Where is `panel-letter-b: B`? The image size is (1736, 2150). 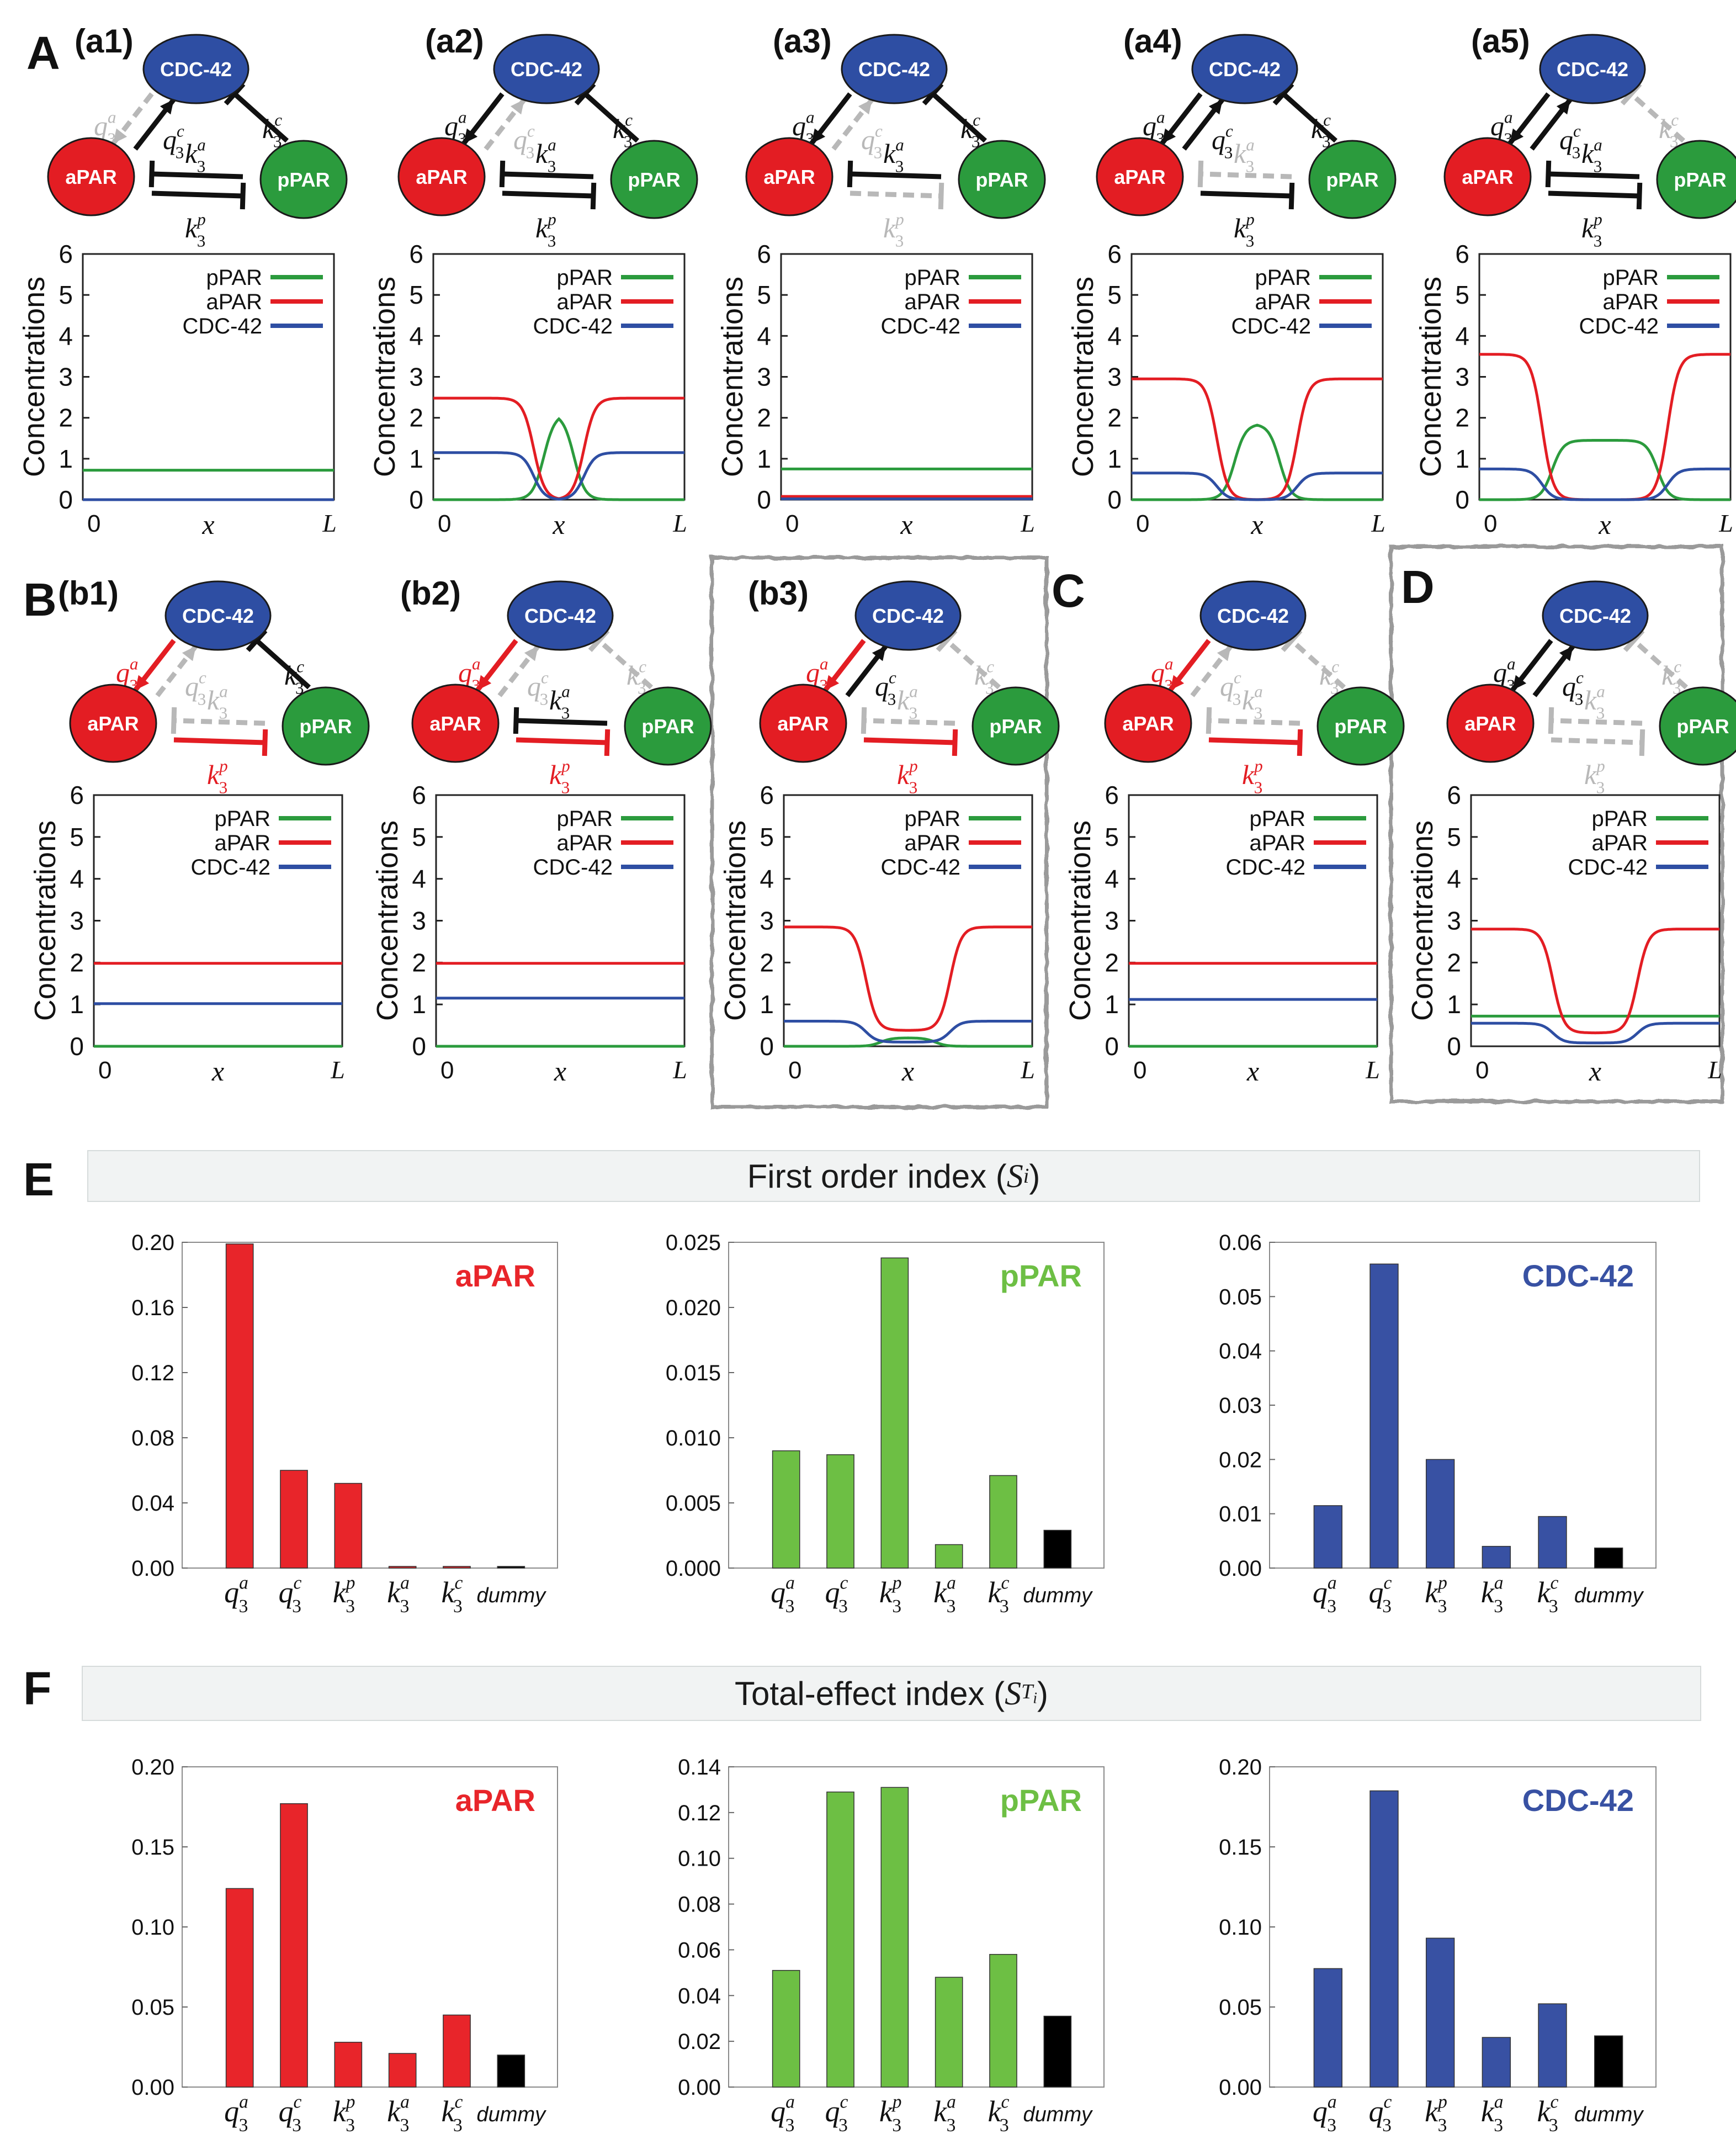 panel-letter-b: B is located at coordinates (40, 600).